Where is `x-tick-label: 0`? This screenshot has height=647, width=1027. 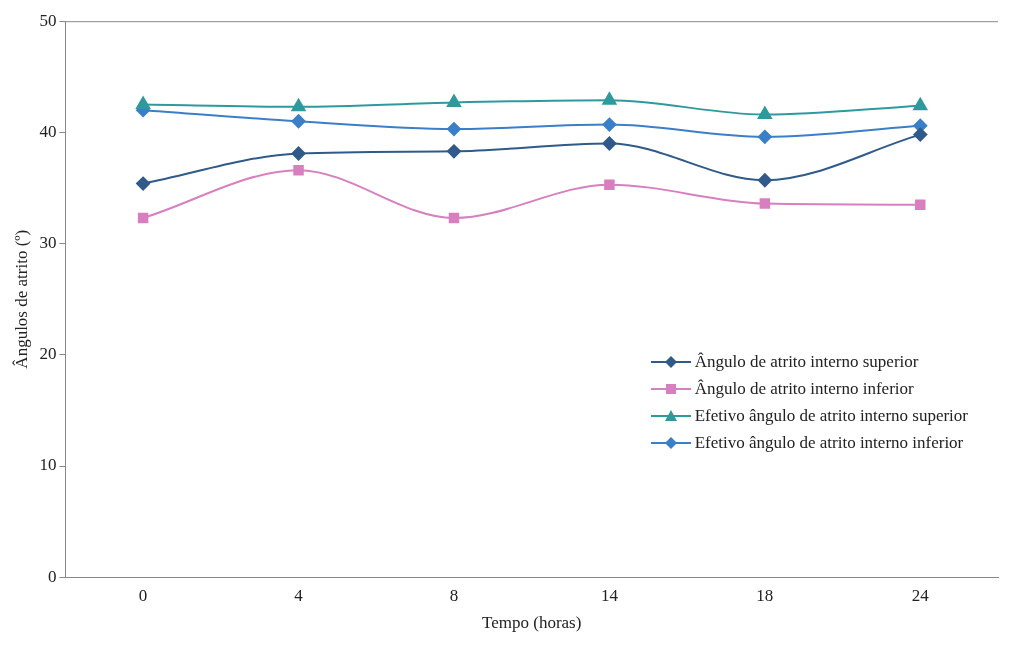 x-tick-label: 0 is located at coordinates (143, 595).